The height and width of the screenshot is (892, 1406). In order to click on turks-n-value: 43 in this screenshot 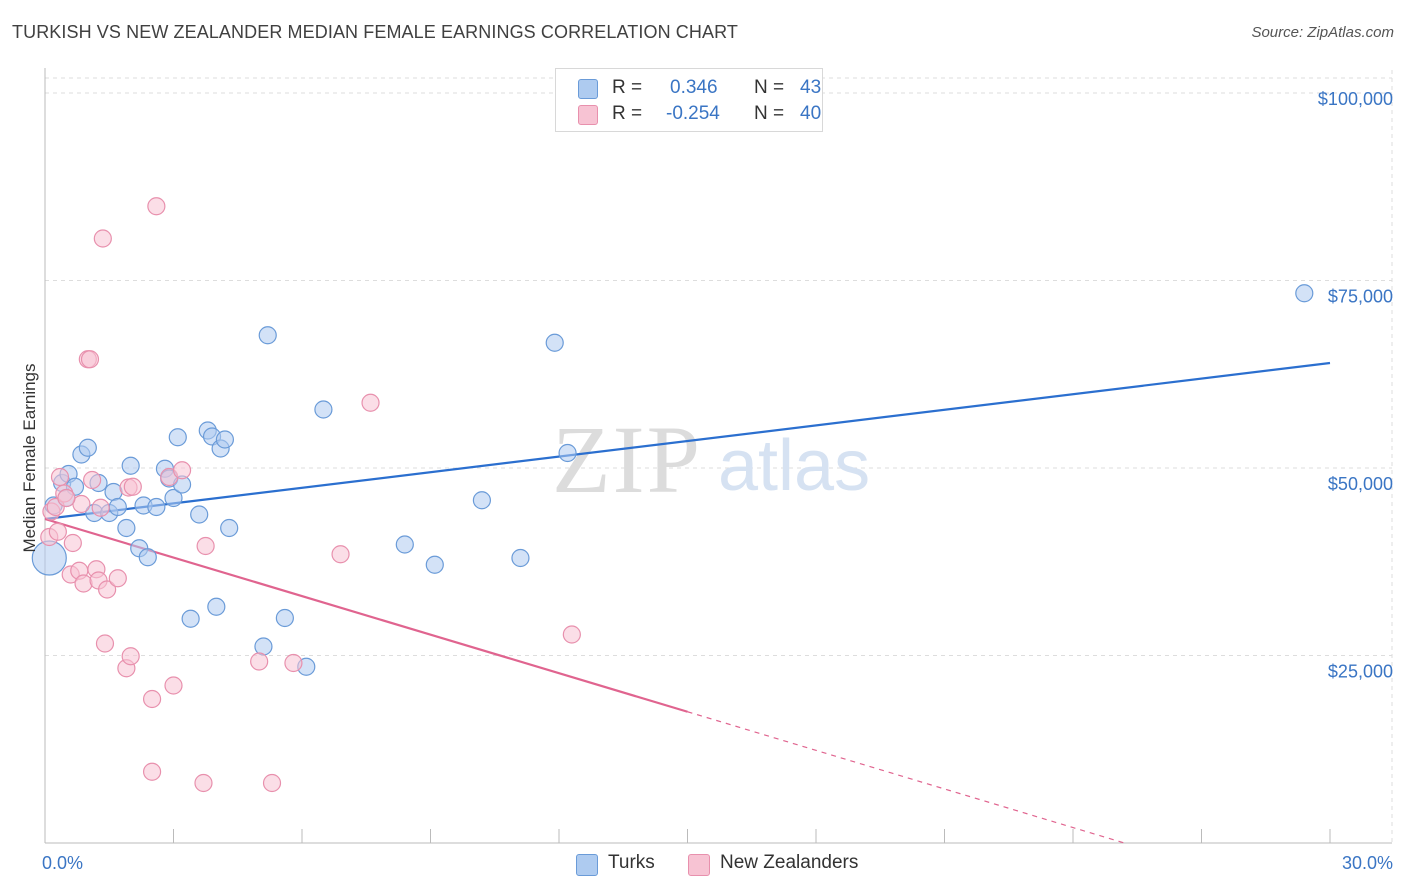, I will do `click(811, 87)`.